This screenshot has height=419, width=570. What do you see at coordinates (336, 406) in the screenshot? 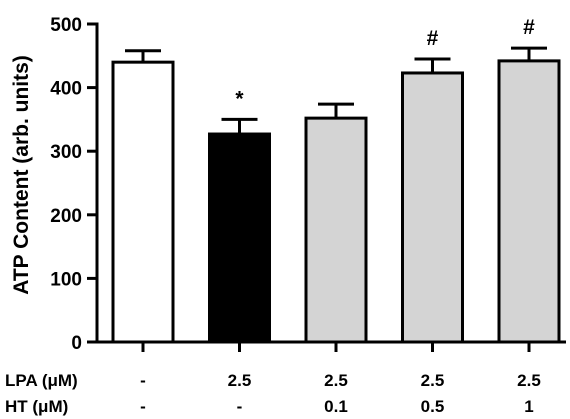
I see `condition-value: 0.1` at bounding box center [336, 406].